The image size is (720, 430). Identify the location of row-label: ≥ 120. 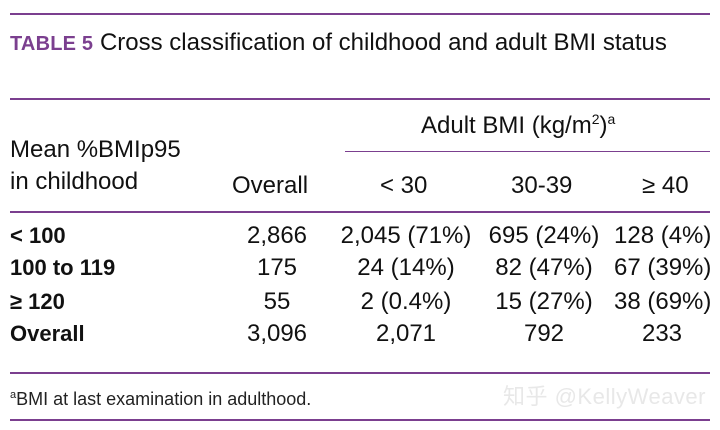
(37, 301).